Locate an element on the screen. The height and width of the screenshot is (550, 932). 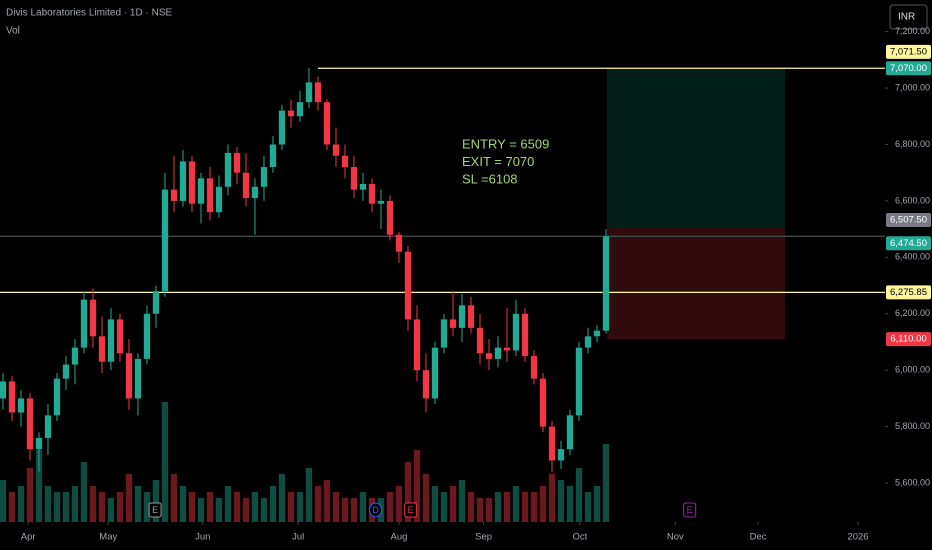
currency-button is located at coordinates (908, 17).